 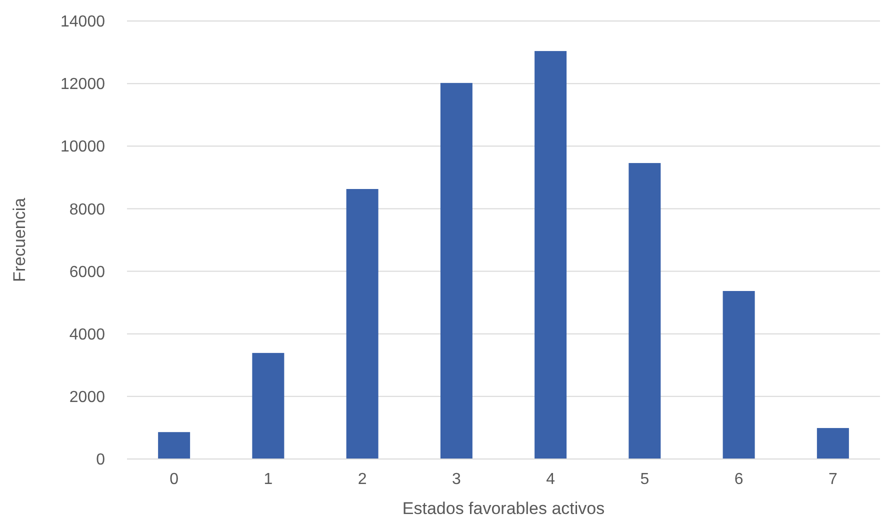 What do you see at coordinates (551, 479) in the screenshot?
I see `x-tick-label: 4` at bounding box center [551, 479].